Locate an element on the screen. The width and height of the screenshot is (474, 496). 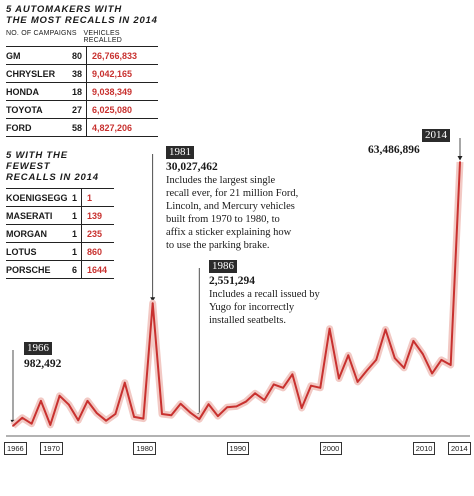
annotation-2014-value: 63,486,896 is located at coordinates (394, 150).